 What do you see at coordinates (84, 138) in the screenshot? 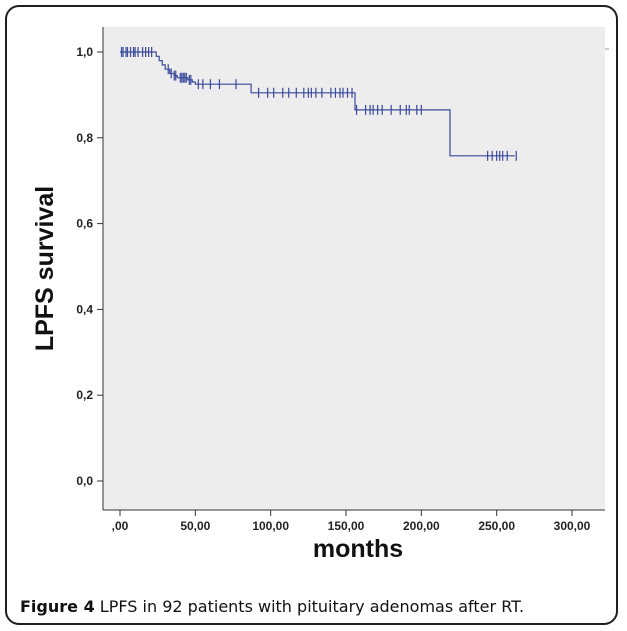
I see `y-tick-label: 0,8` at bounding box center [84, 138].